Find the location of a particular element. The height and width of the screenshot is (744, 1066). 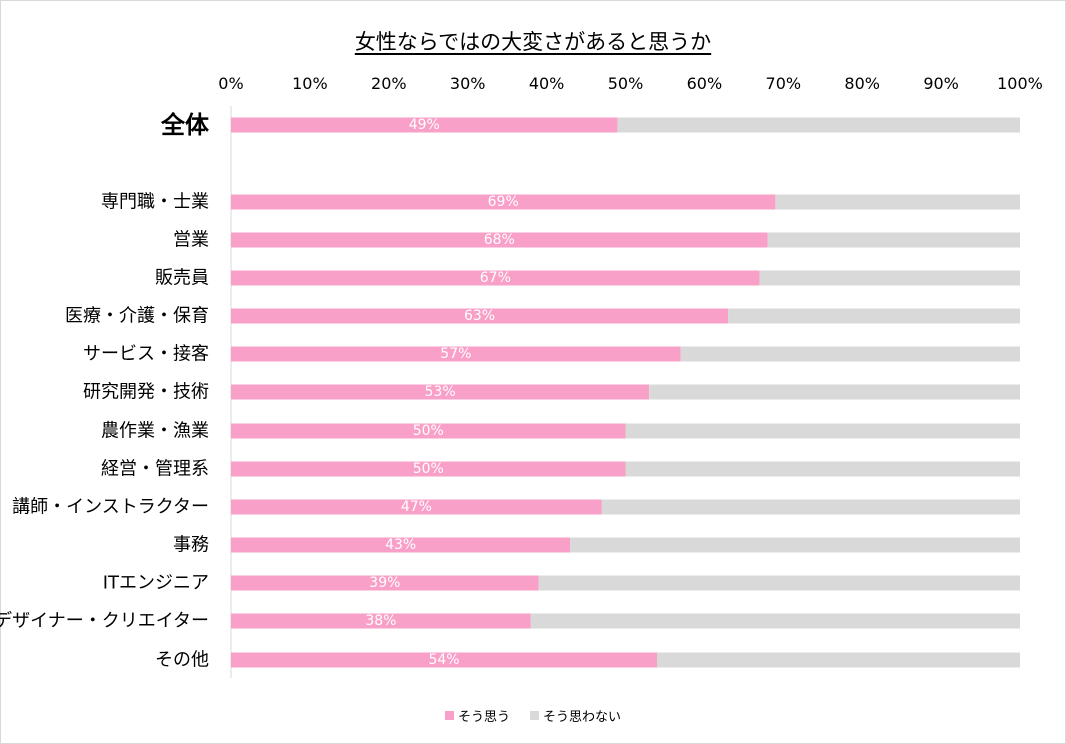

bar-value-label: 49% is located at coordinates (424, 125).